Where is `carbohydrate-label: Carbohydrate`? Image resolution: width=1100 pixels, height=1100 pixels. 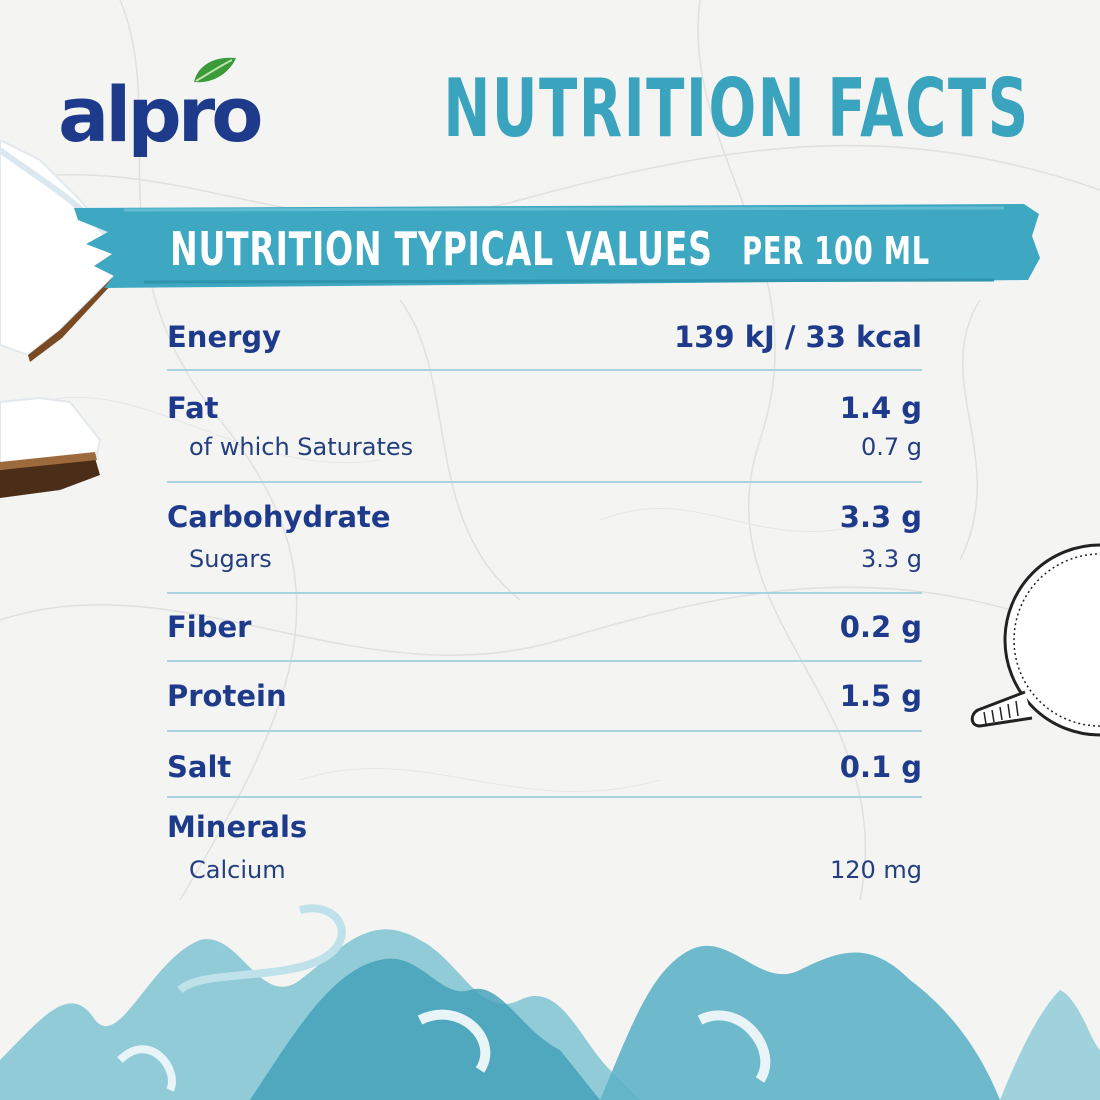 carbohydrate-label: Carbohydrate is located at coordinates (279, 517).